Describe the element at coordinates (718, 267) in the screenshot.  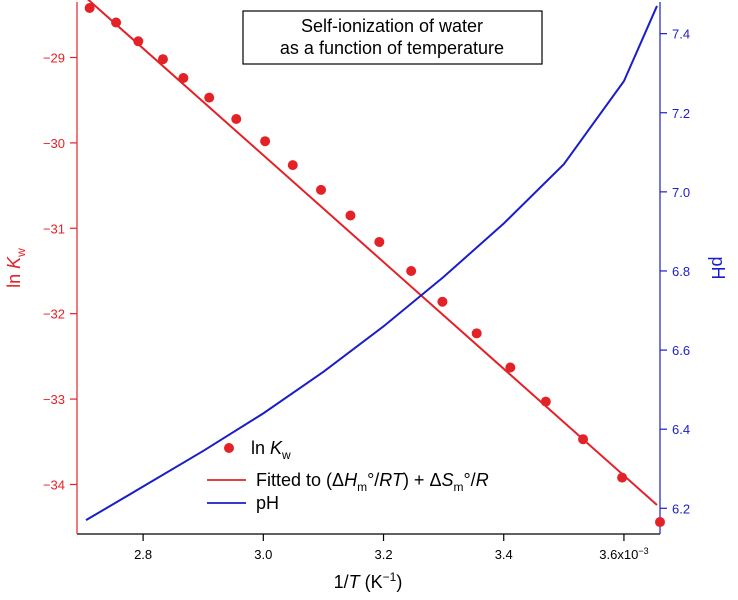
I see `y-right-axis-title: pH` at that location.